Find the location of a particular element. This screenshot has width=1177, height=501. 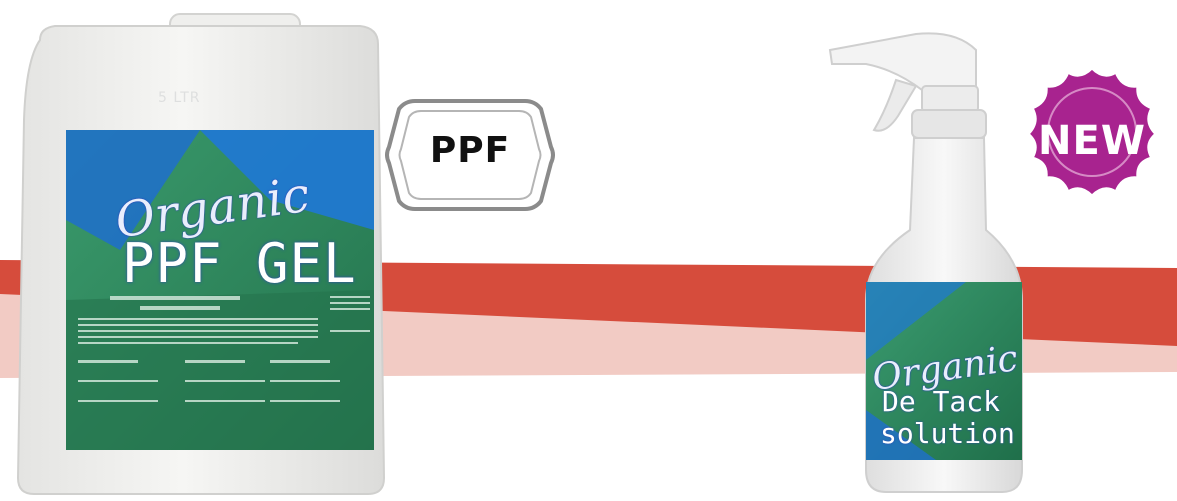

jug-embossed-mark: 5 LTR is located at coordinates (179, 98).